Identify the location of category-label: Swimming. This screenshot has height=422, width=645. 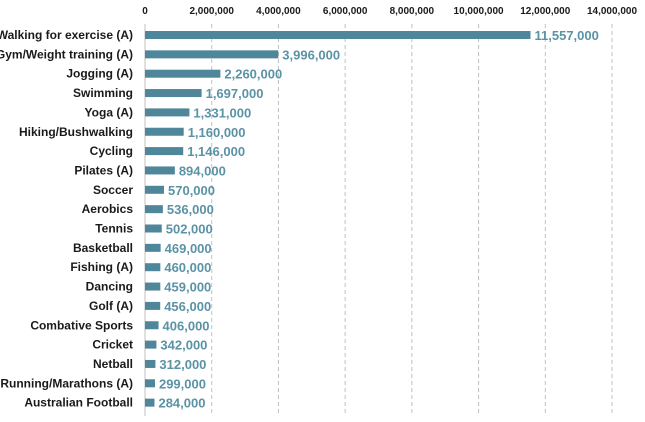
(103, 93).